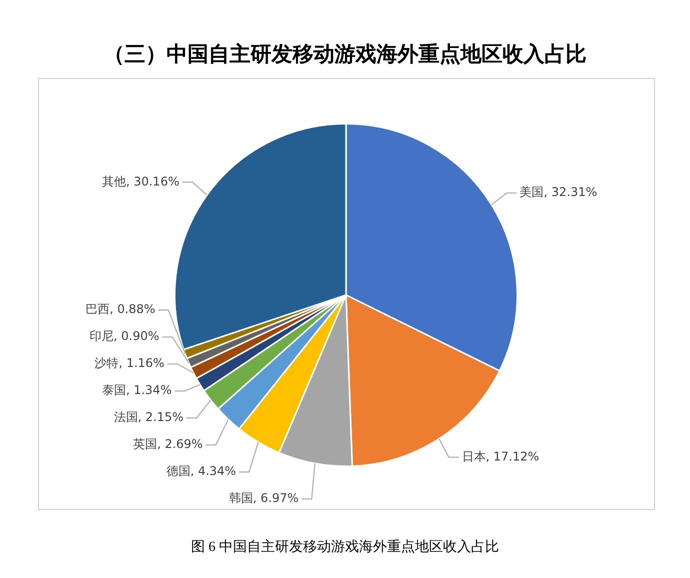  I want to click on slice-label: 沙特, 1.16%, so click(129, 363).